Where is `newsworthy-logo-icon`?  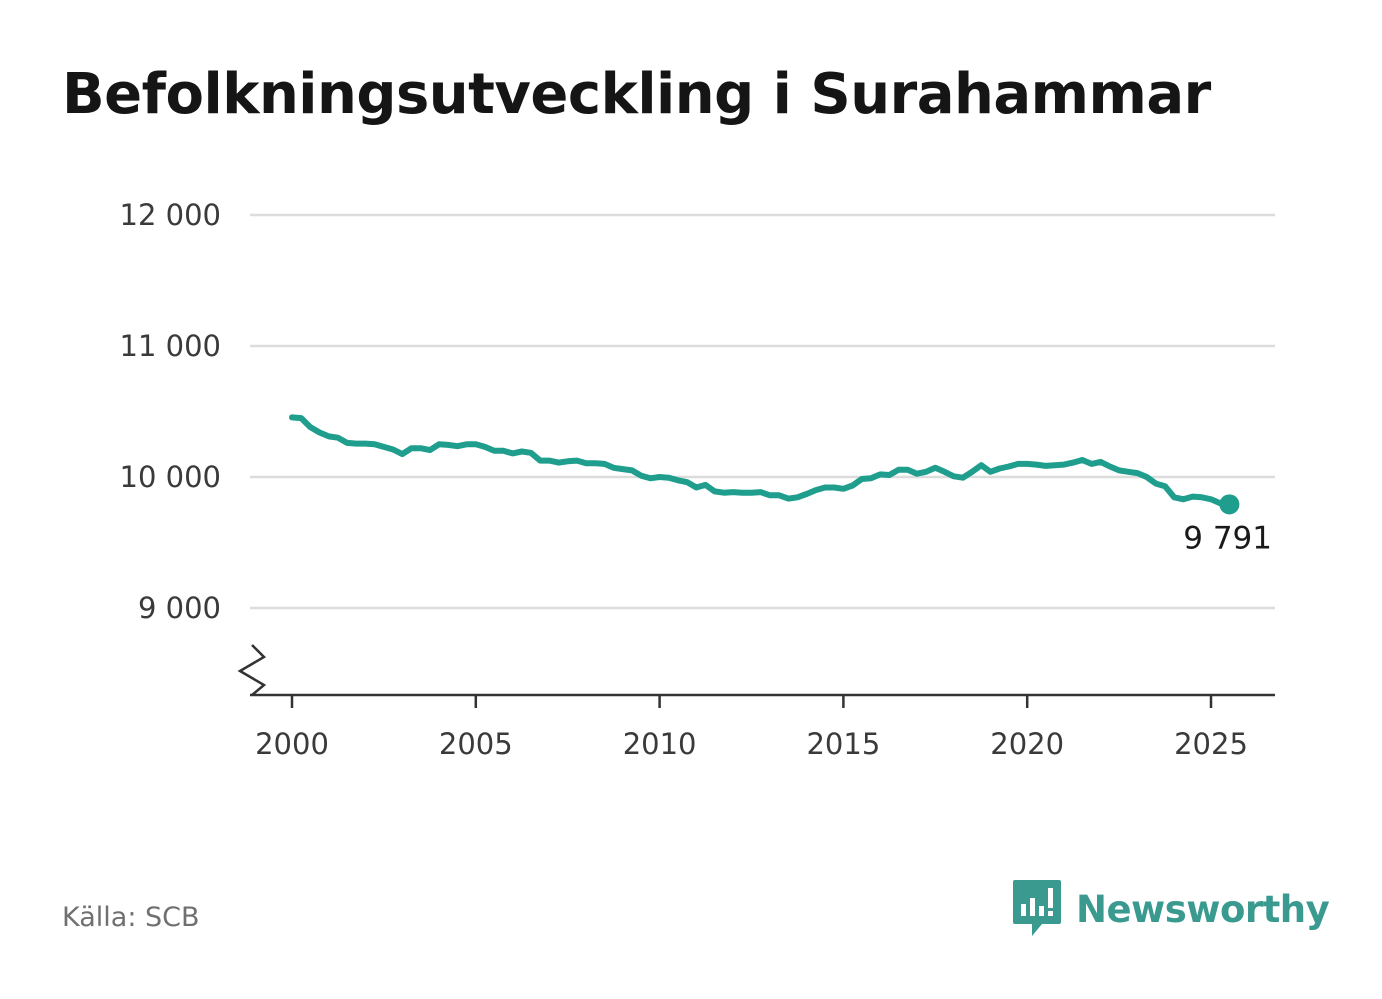 newsworthy-logo-icon is located at coordinates (1037, 908).